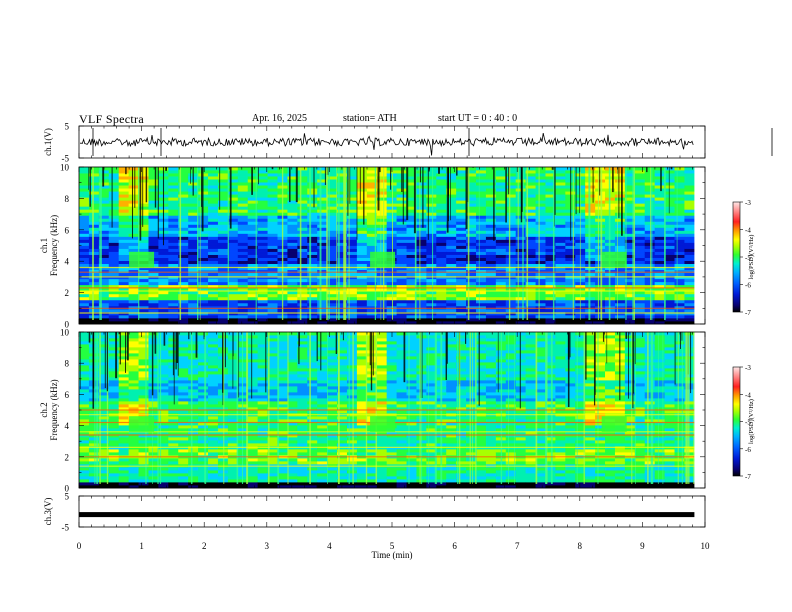 The height and width of the screenshot is (612, 792). What do you see at coordinates (67, 497) in the screenshot?
I see `ch3-waveform-ytick-label: 5` at bounding box center [67, 497].